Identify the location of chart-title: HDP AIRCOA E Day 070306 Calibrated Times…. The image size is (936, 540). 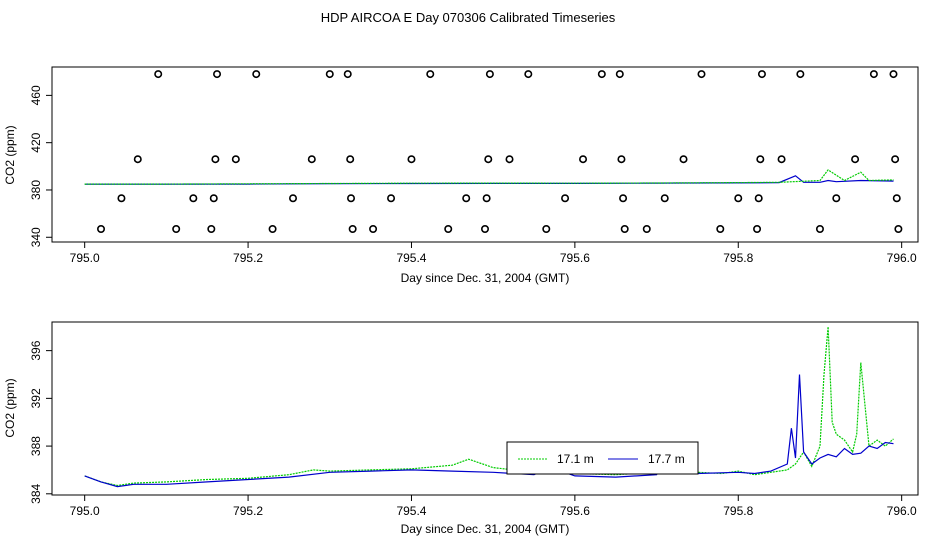
(468, 17).